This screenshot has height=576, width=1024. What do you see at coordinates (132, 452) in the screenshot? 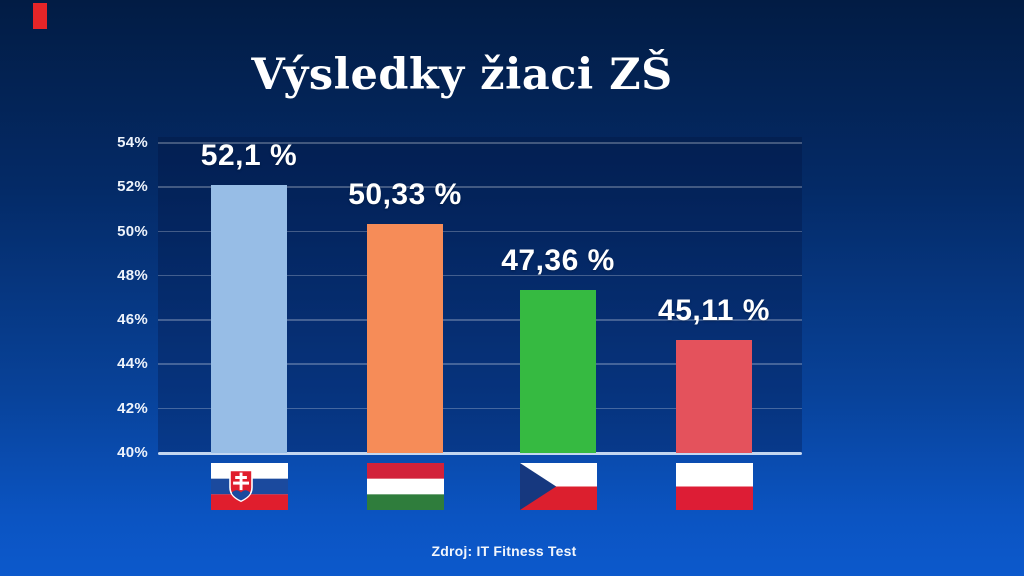
I see `y-axis-tick-label: 40%` at bounding box center [132, 452].